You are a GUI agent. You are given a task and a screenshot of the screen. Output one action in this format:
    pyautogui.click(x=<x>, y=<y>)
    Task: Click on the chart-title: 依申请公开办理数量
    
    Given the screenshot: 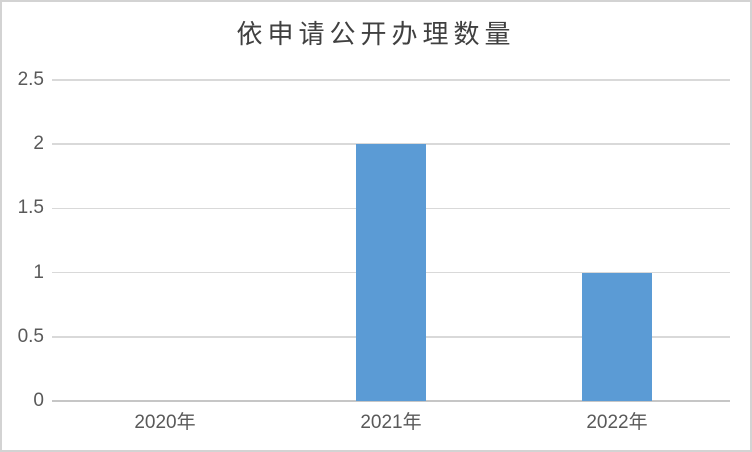 What is the action you would take?
    pyautogui.click(x=376, y=34)
    